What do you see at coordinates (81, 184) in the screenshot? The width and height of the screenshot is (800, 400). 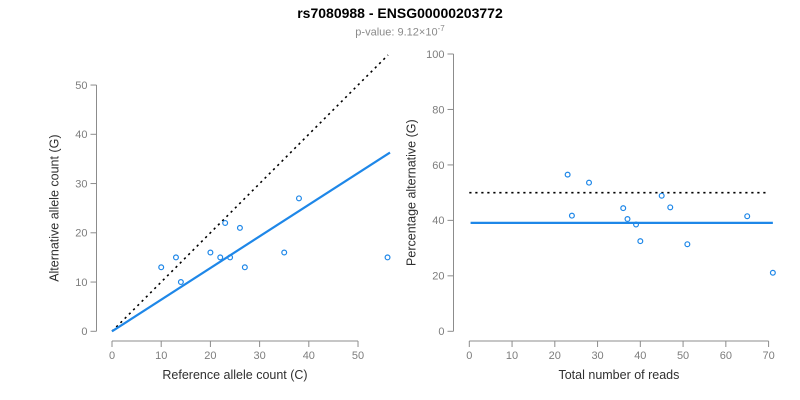 I see `y-tick-label: 30` at bounding box center [81, 184].